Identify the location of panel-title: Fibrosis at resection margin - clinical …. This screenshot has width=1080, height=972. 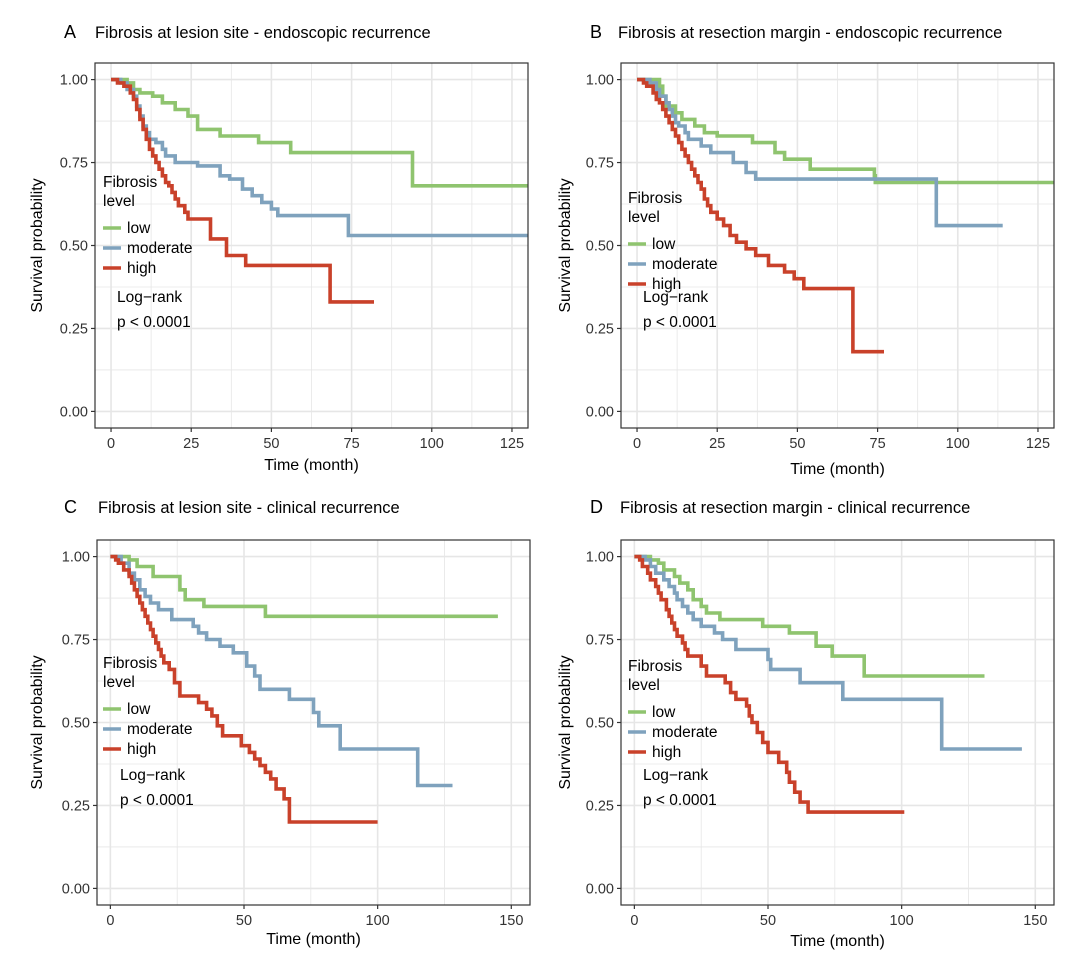
(795, 508).